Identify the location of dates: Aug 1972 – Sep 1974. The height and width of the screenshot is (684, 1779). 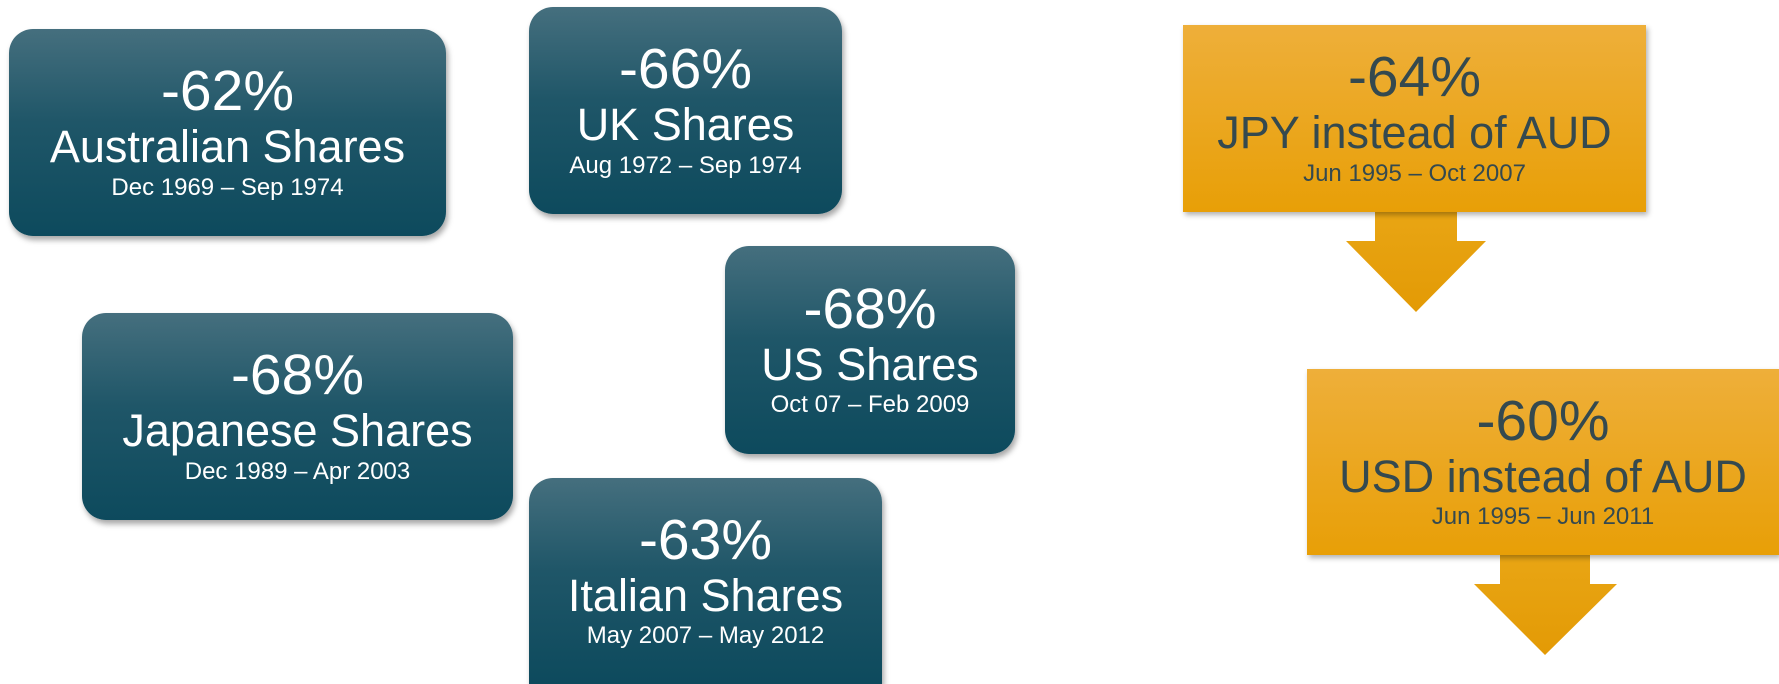
(685, 165).